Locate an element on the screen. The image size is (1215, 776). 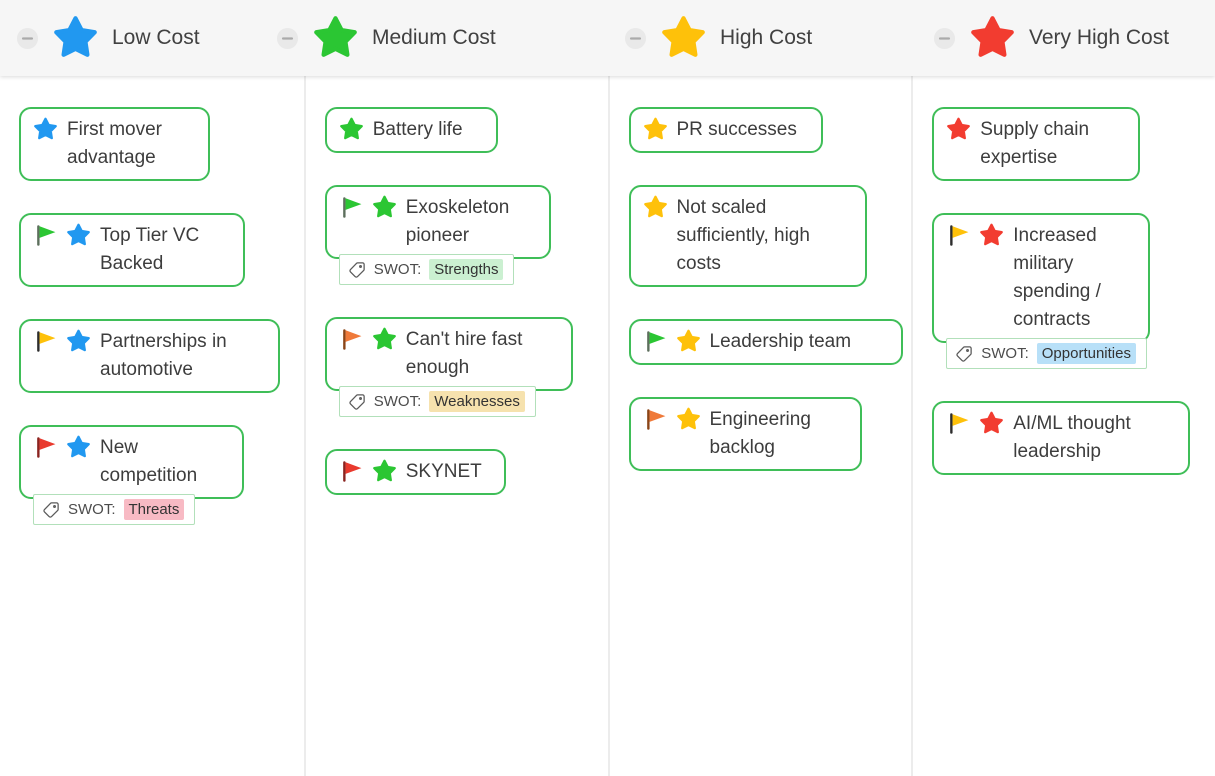
swot-tag: SWOT: Threats is located at coordinates (114, 509).